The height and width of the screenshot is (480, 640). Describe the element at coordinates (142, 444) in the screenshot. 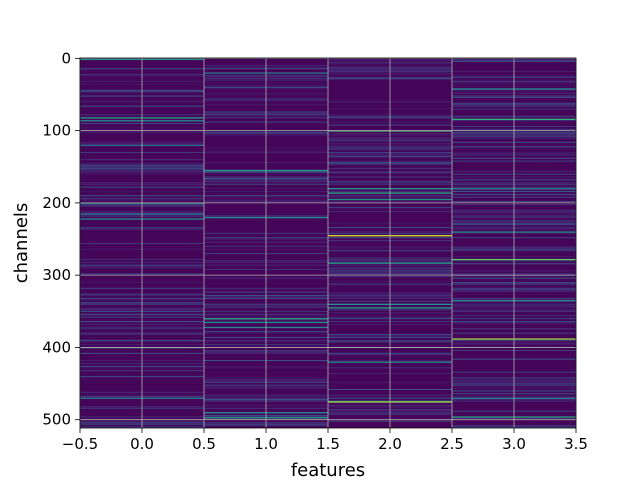

I see `x-tick-label: 0.0` at that location.